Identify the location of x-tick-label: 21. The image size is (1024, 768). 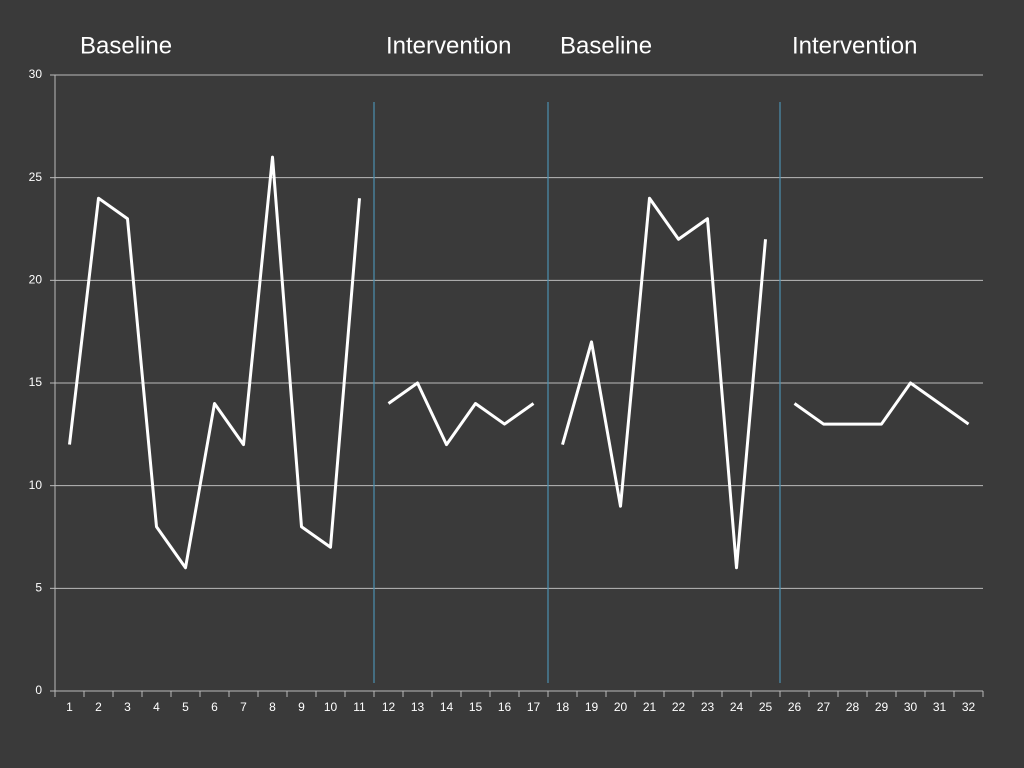
(650, 707).